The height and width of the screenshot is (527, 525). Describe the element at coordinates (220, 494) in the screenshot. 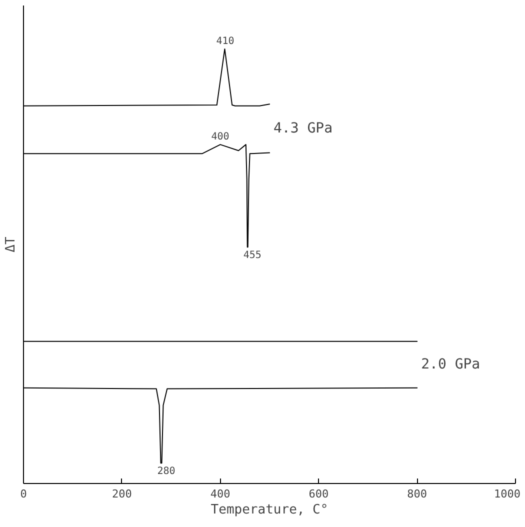

I see `x-tick-label: 400` at that location.